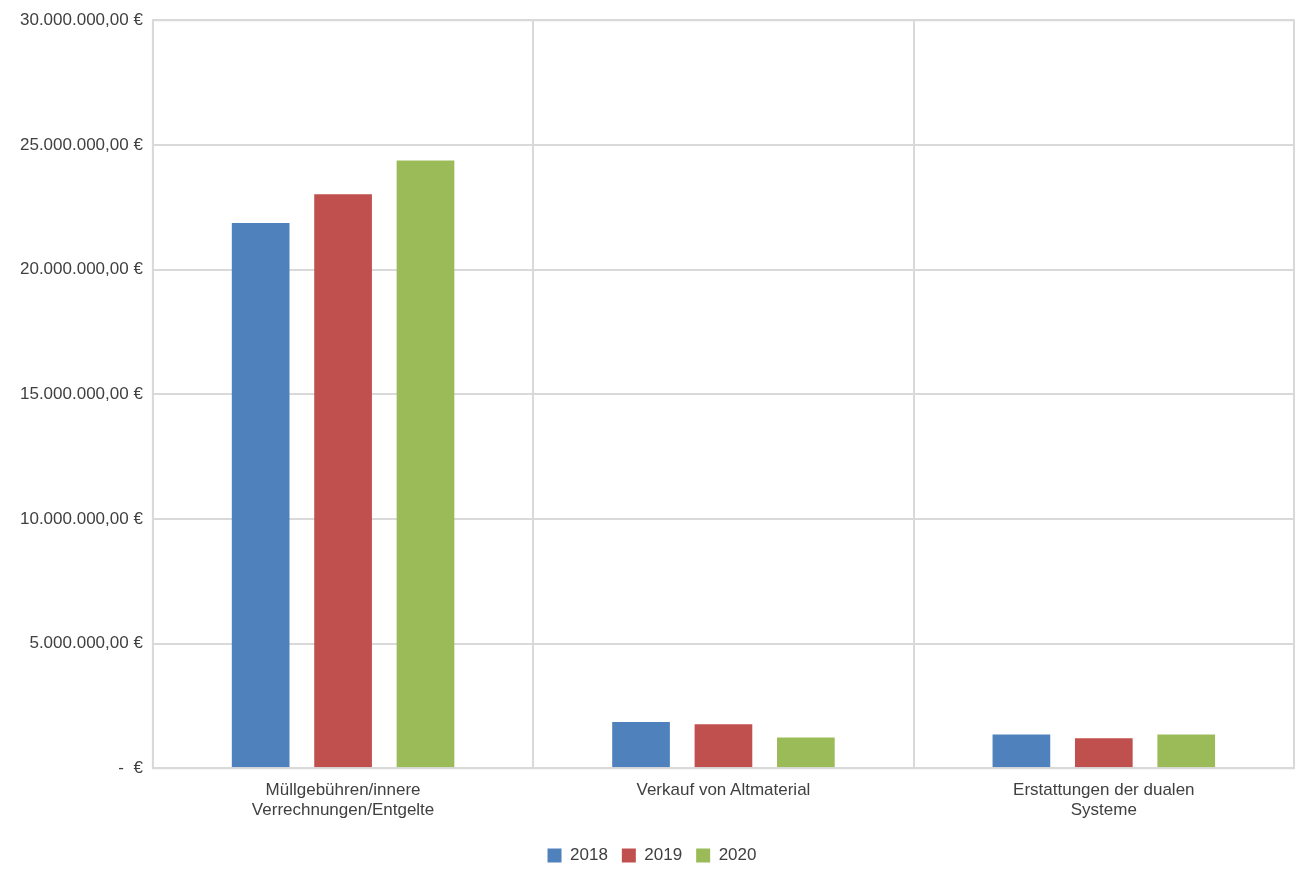 Image resolution: width=1298 pixels, height=878 pixels. Describe the element at coordinates (81, 144) in the screenshot. I see `y-tick-label: 25.000.000,00 €` at that location.